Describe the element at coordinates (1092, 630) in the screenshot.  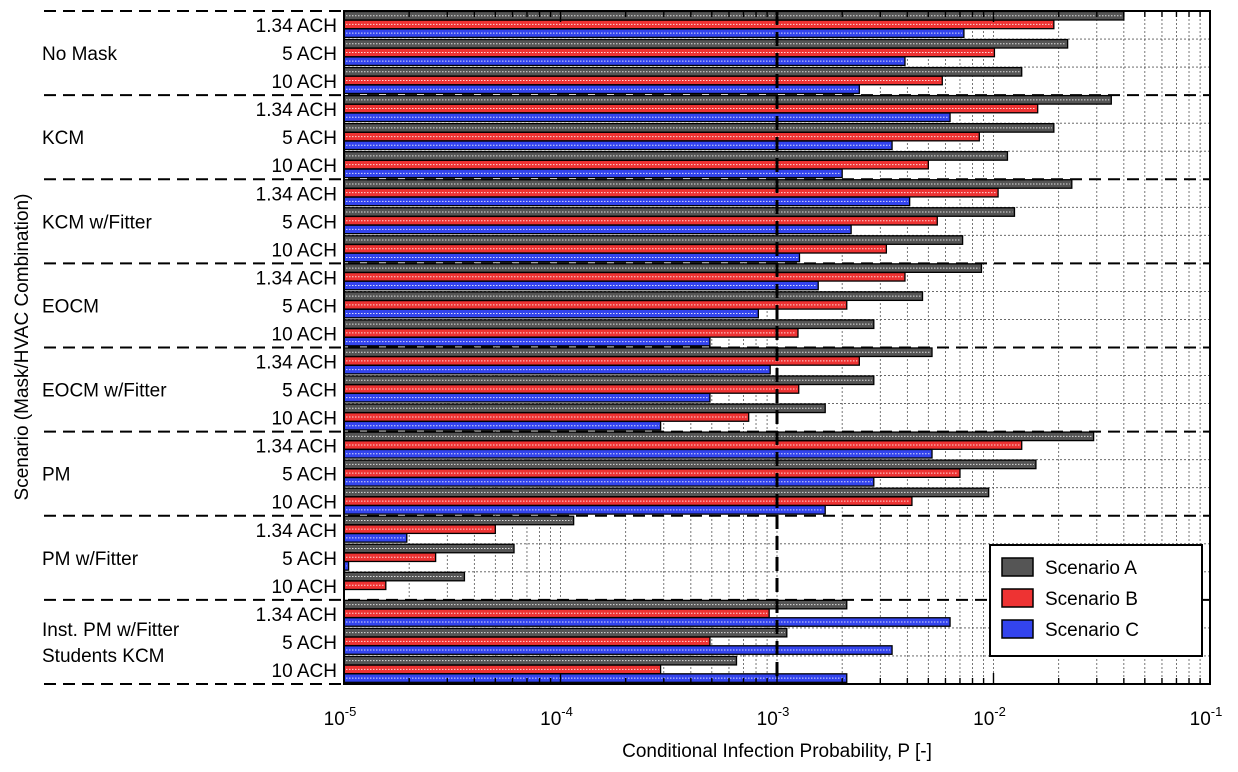
I see `legend-label: Scenario C` at that location.